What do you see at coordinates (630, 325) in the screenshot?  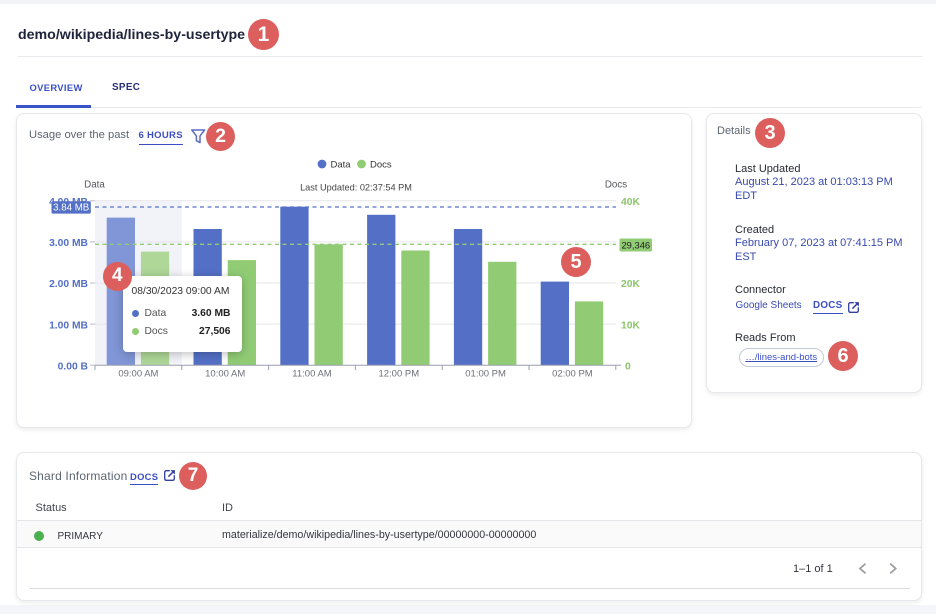 I see `svg-text: 10K` at bounding box center [630, 325].